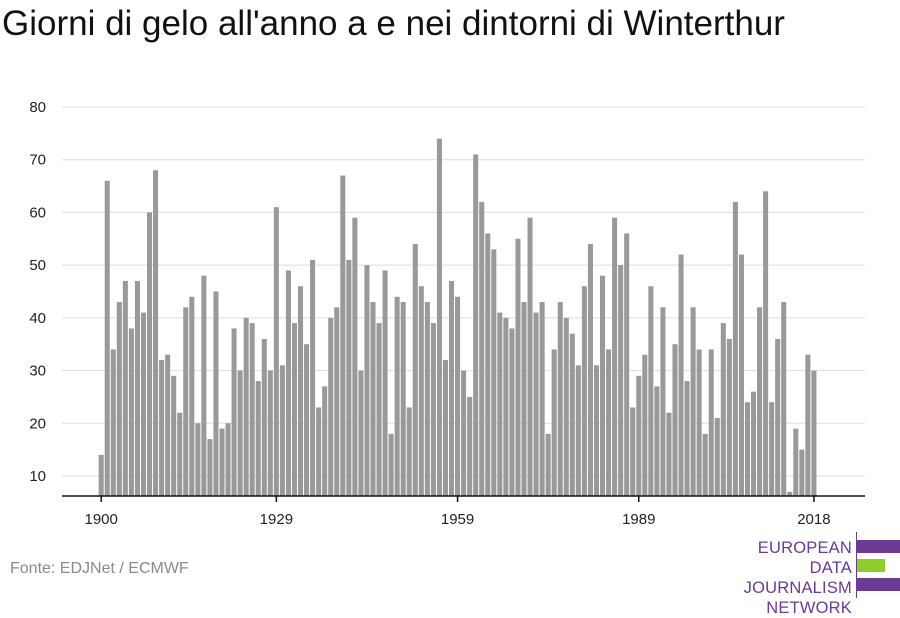 The height and width of the screenshot is (618, 900). I want to click on edjnet-logo: EUROPEAN DATA JOURNALISM NETWORK, so click(800, 574).